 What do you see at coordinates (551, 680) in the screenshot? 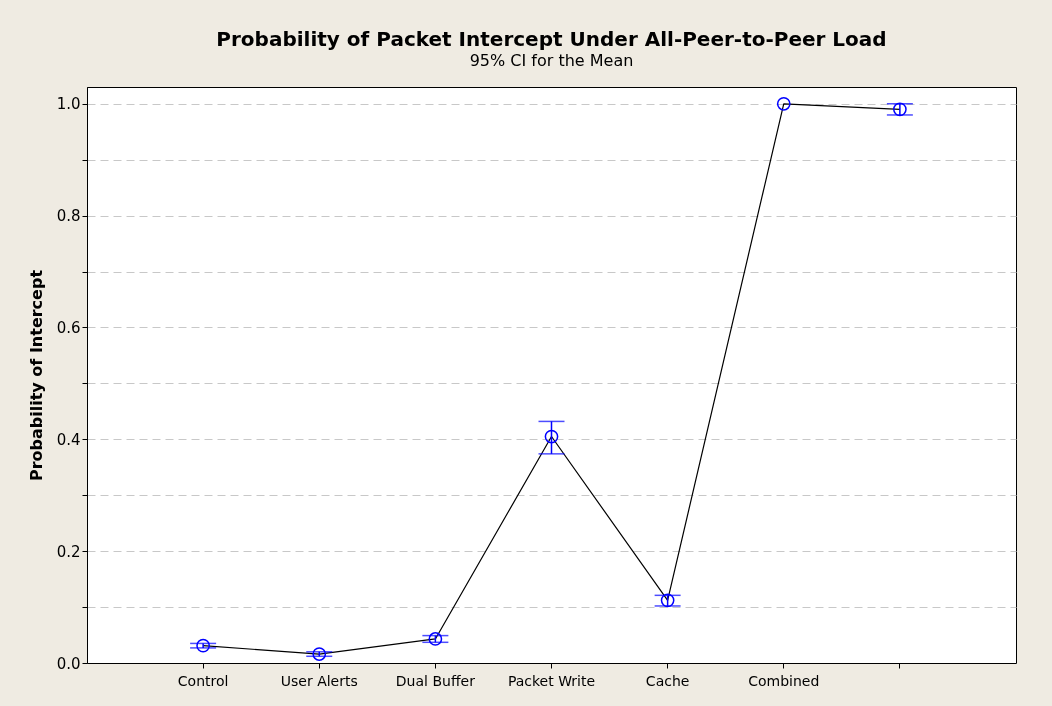
I see `x-tick-label: Packet Write` at bounding box center [551, 680].